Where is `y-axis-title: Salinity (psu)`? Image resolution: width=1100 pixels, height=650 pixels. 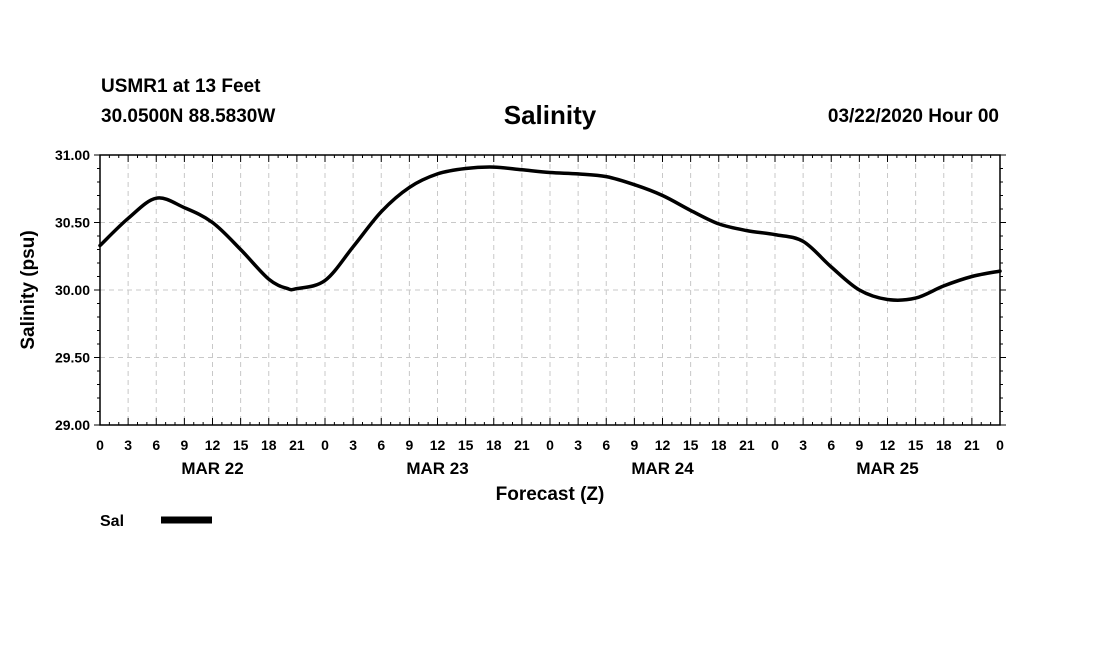 y-axis-title: Salinity (psu) is located at coordinates (28, 289).